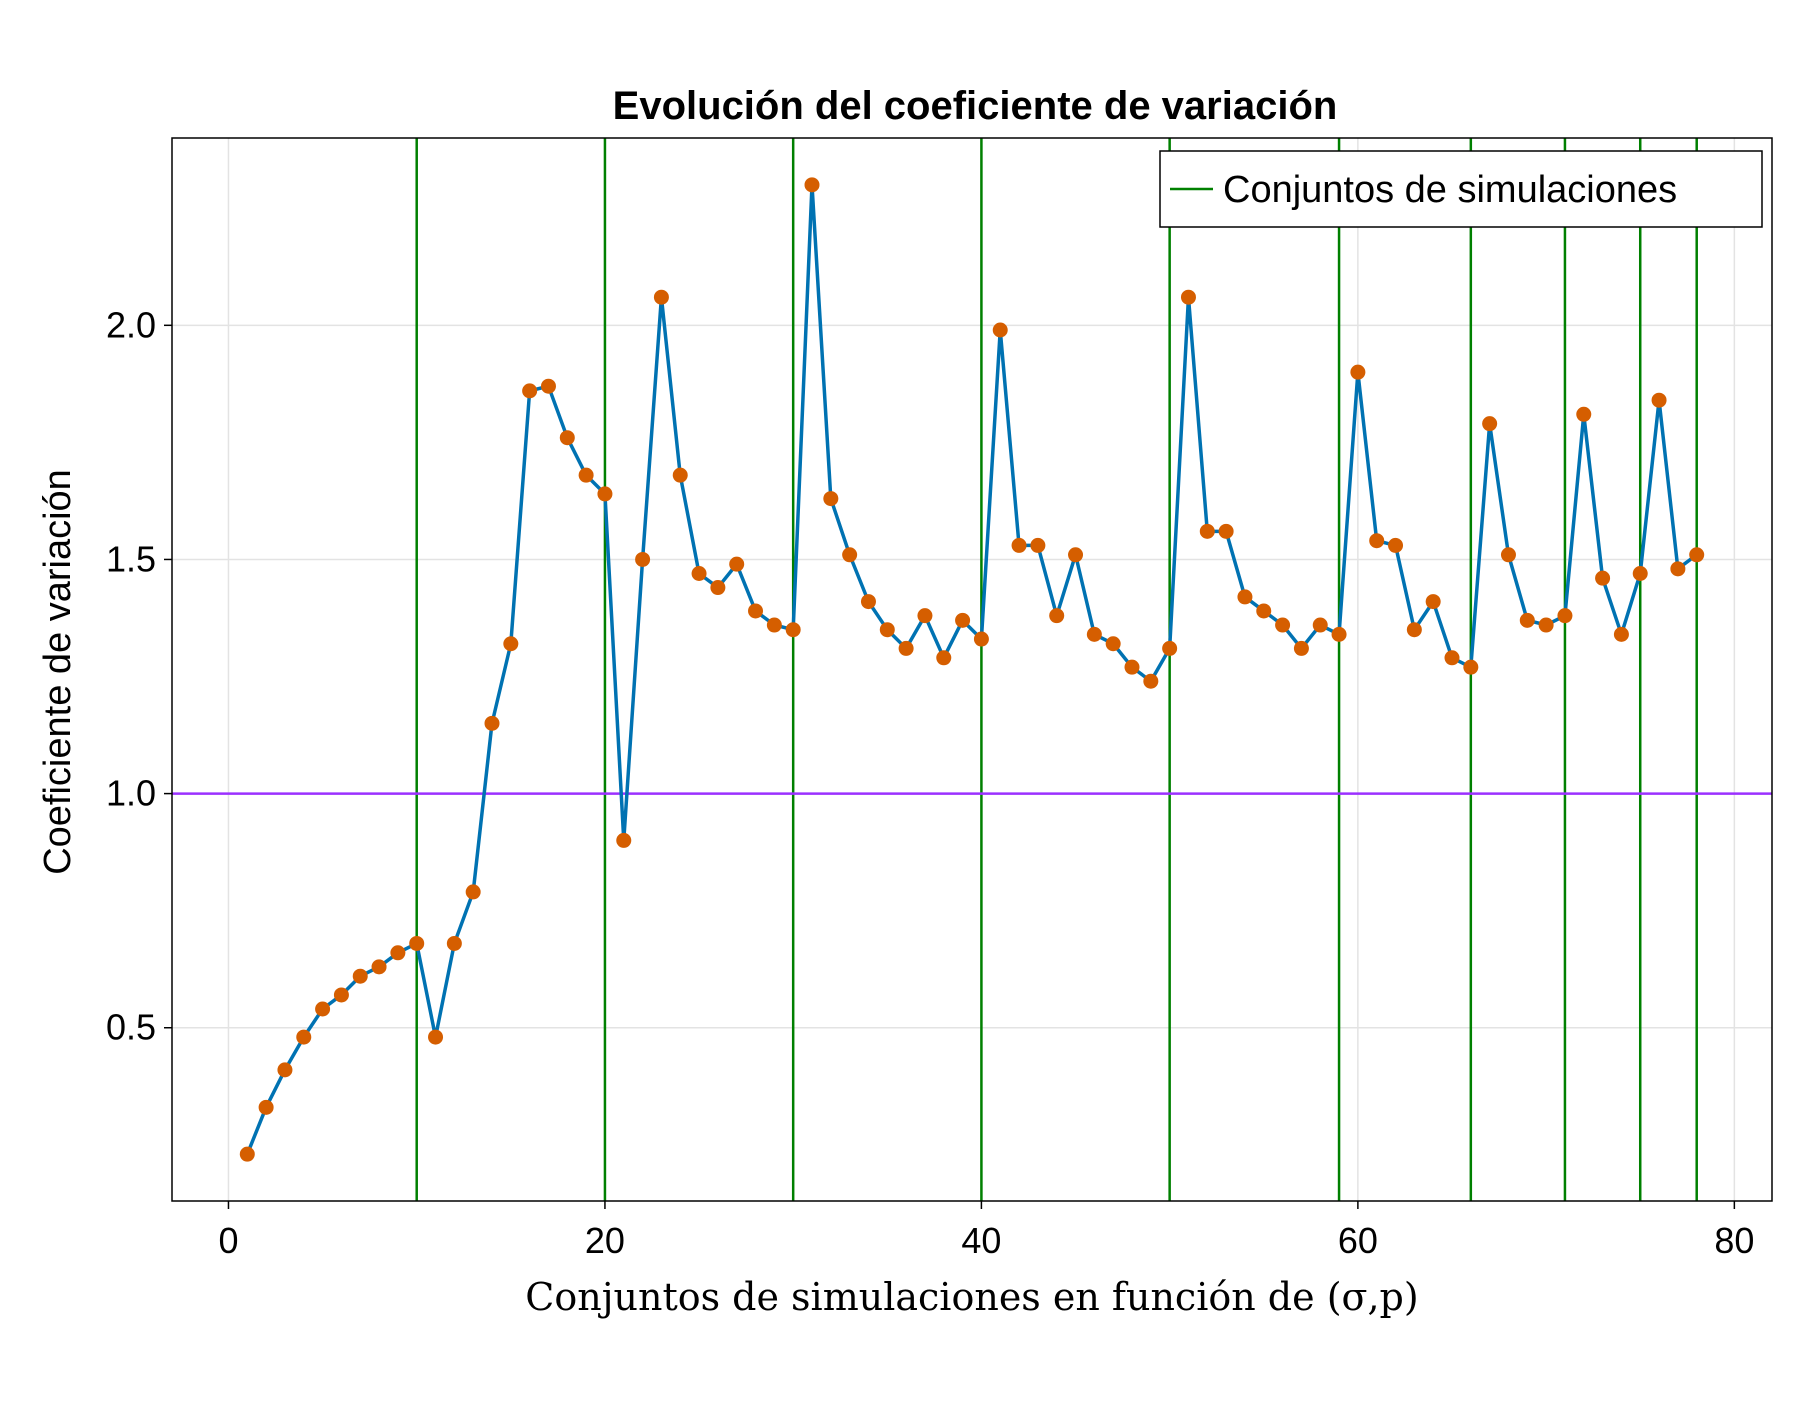 The width and height of the screenshot is (1800, 1405). Describe the element at coordinates (131, 793) in the screenshot. I see `y-tick-label: 1.0` at that location.